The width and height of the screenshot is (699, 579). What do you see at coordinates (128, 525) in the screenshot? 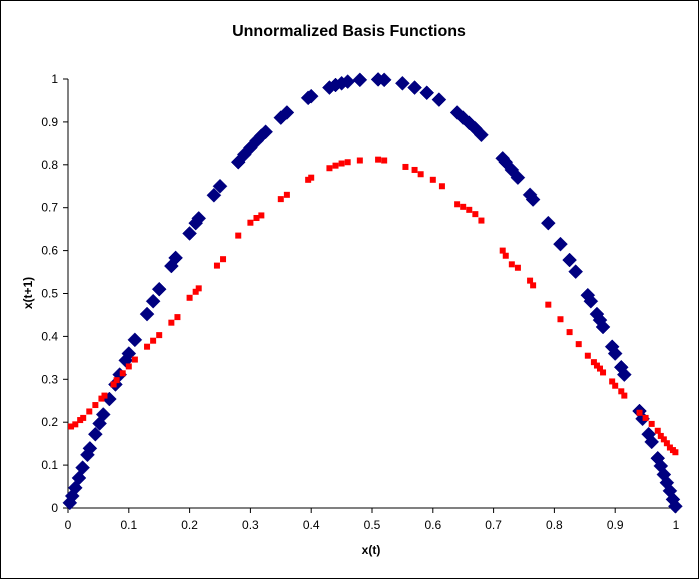
I see `x-tick-label: 0.1` at bounding box center [128, 525].